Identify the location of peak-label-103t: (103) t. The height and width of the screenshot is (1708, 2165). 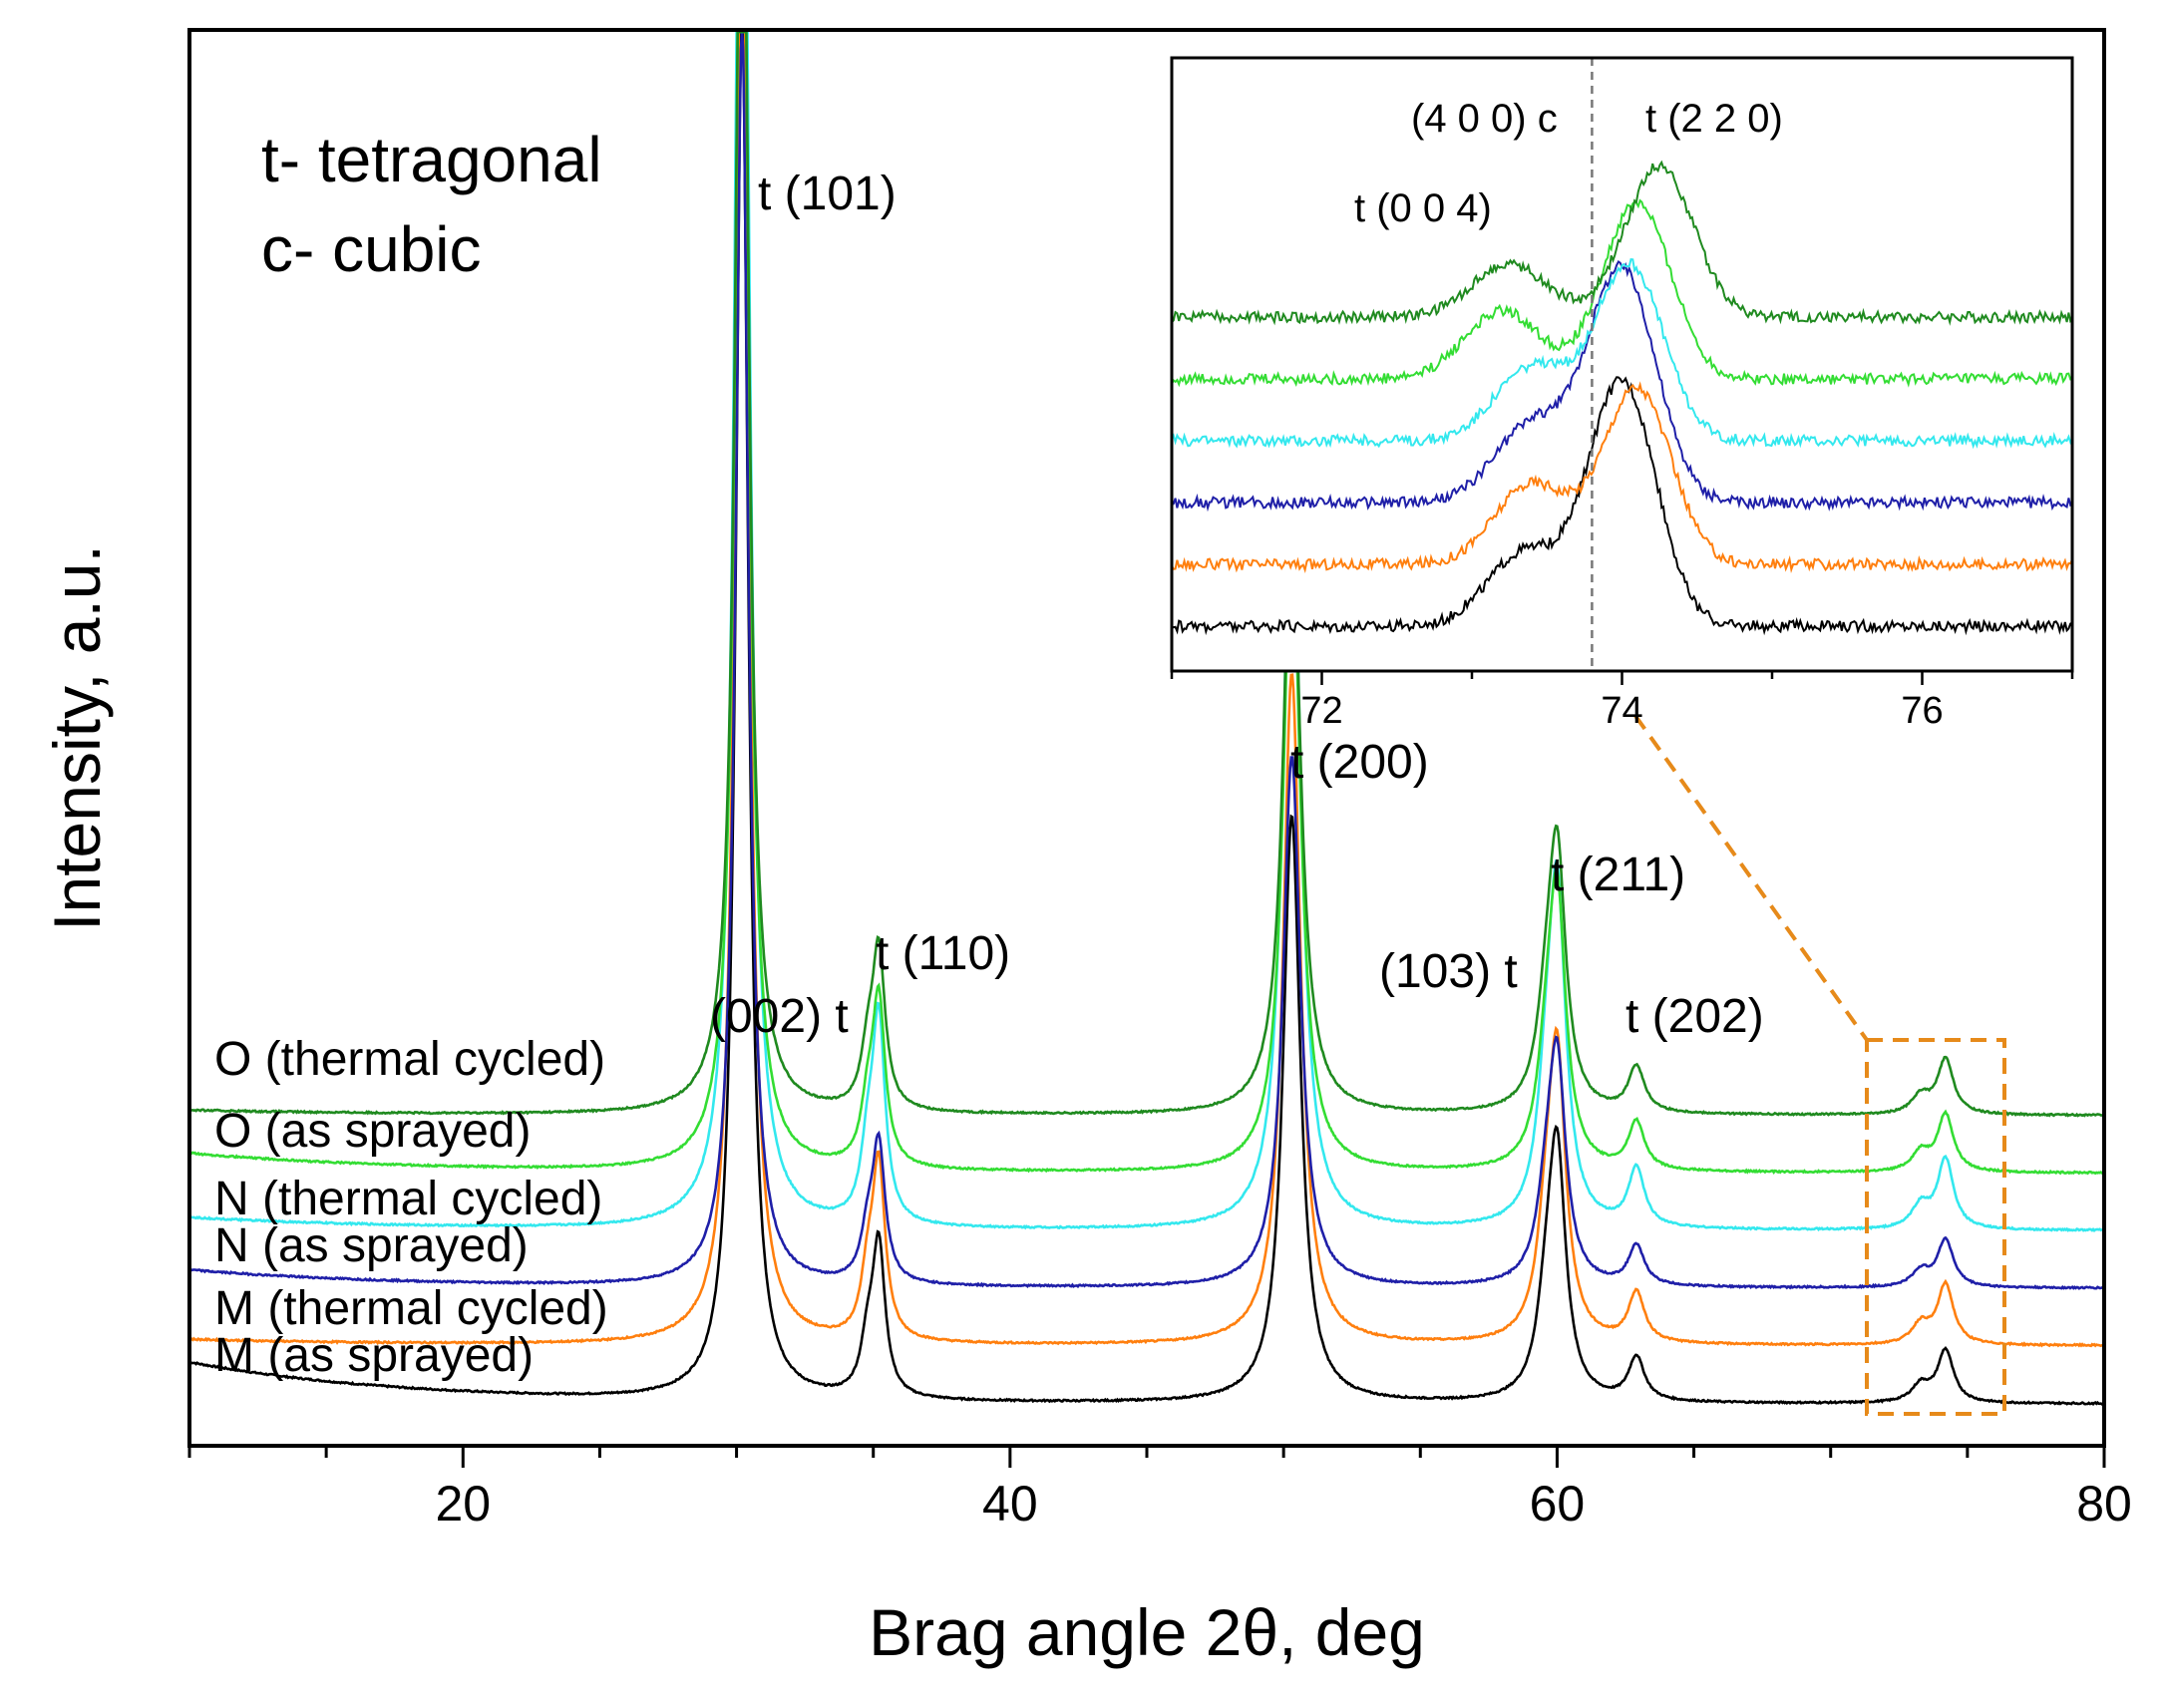
(1448, 972).